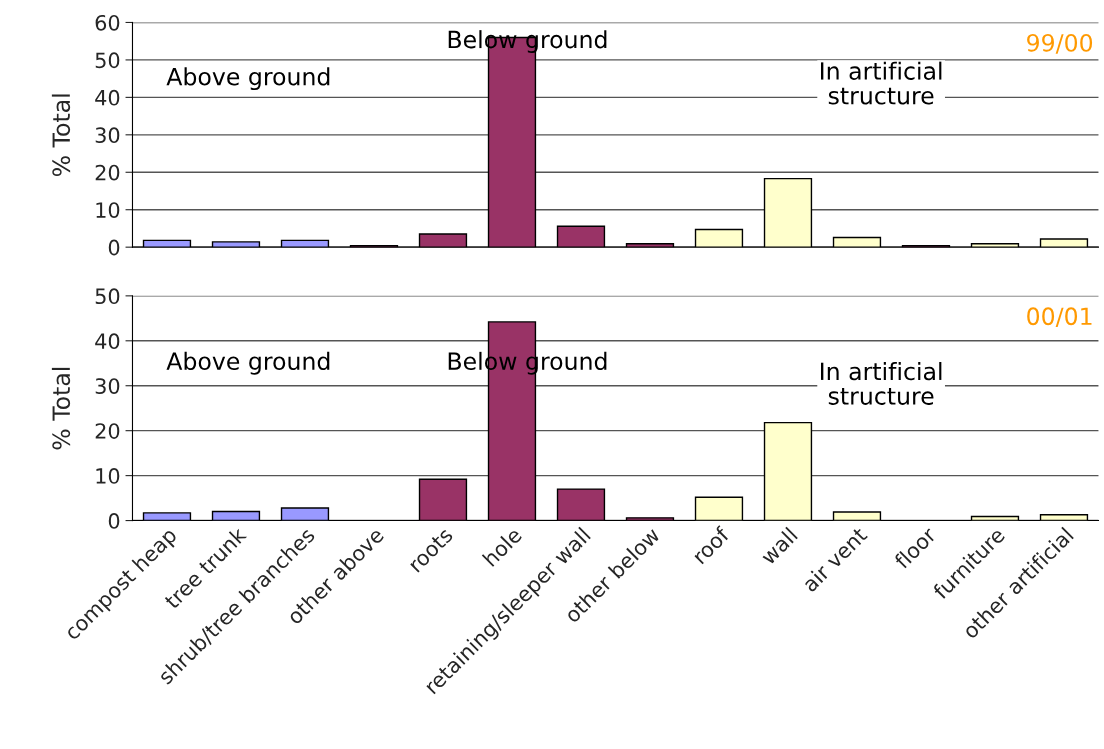  I want to click on y-tick-label: 60, so click(107, 22).